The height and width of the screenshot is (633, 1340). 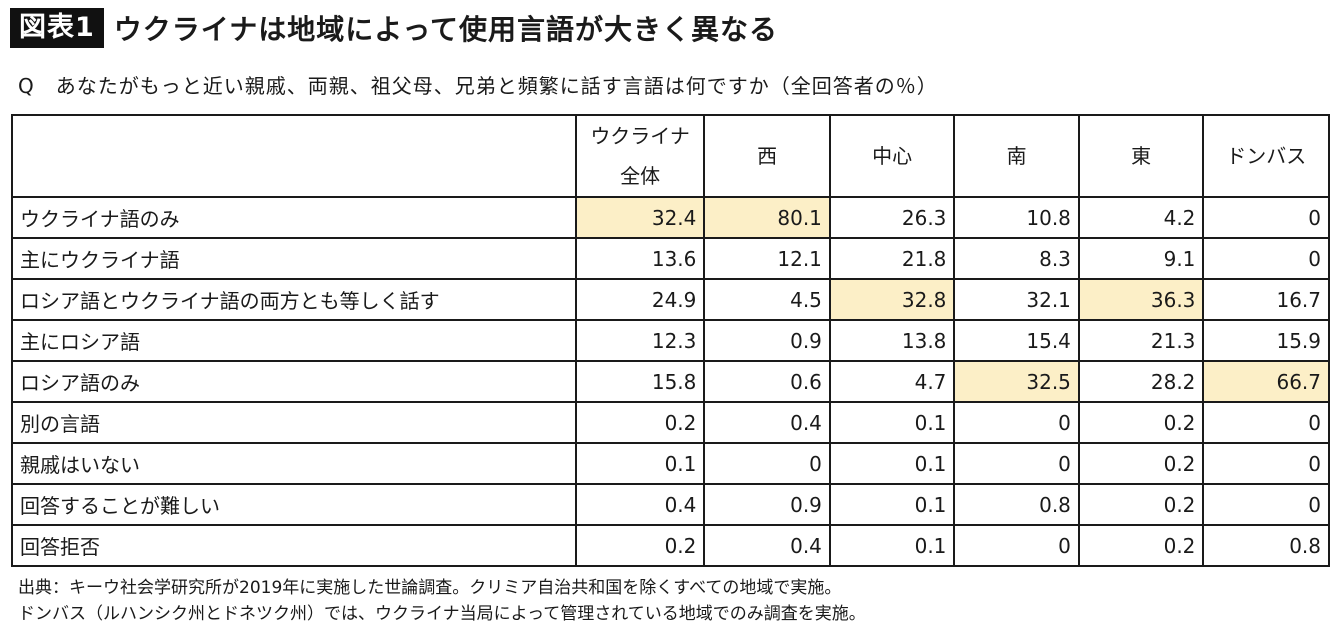 I want to click on row-label: 別の言語, so click(x=294, y=422).